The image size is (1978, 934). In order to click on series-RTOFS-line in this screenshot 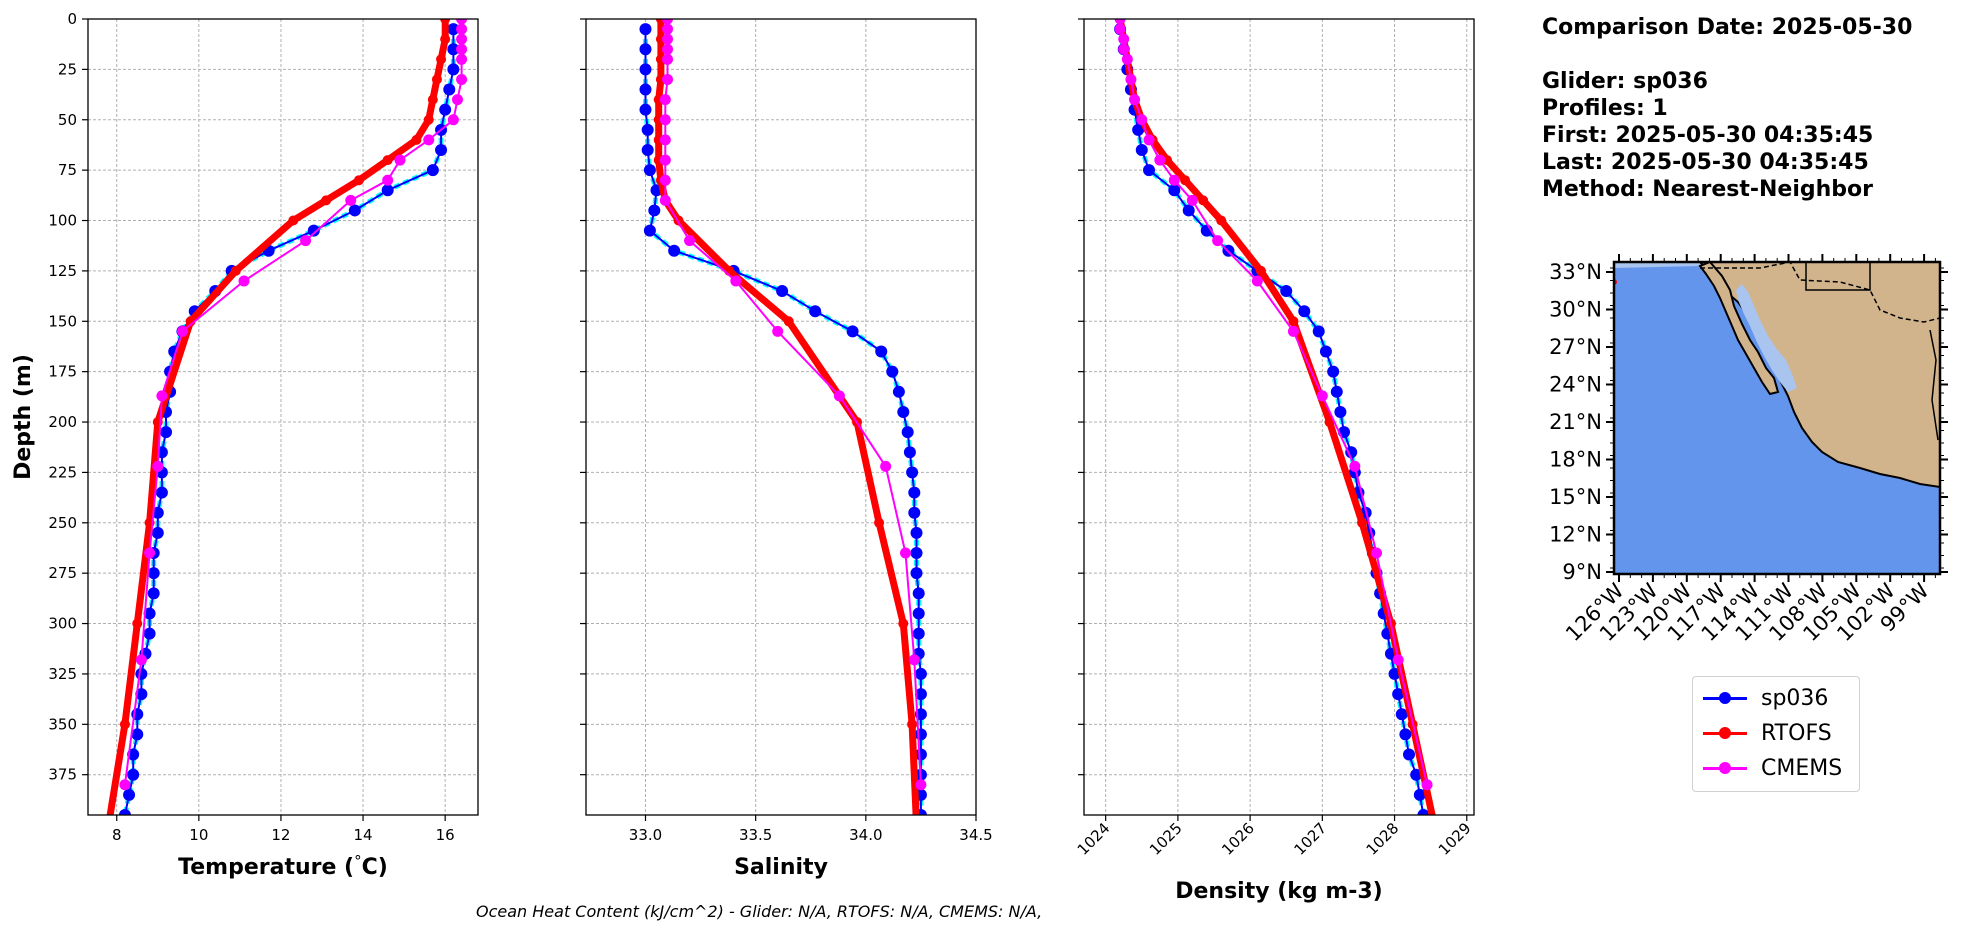, I will do `click(1276, 417)`.